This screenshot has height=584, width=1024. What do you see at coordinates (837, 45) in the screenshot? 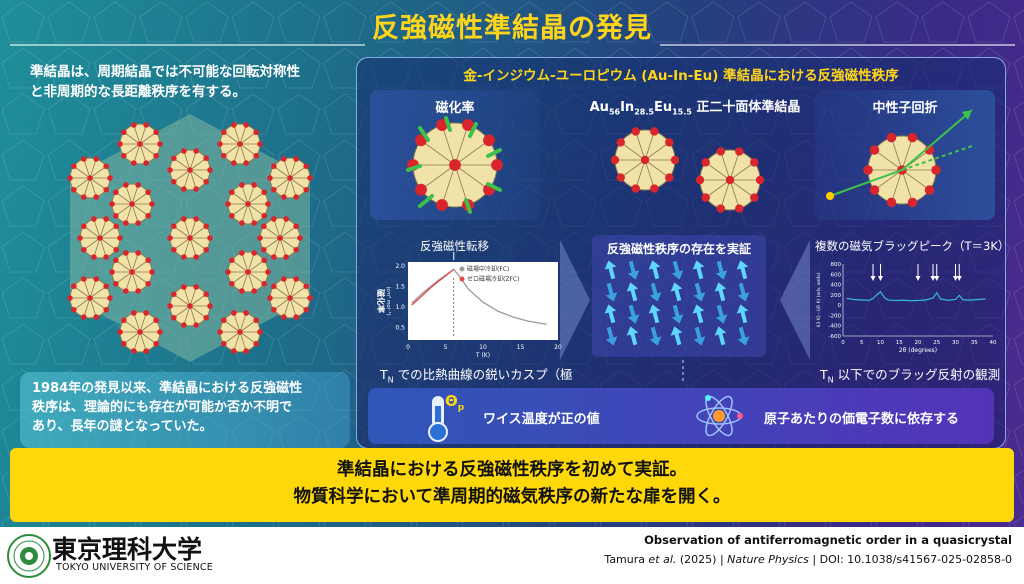
I see `title-divider-right` at bounding box center [837, 45].